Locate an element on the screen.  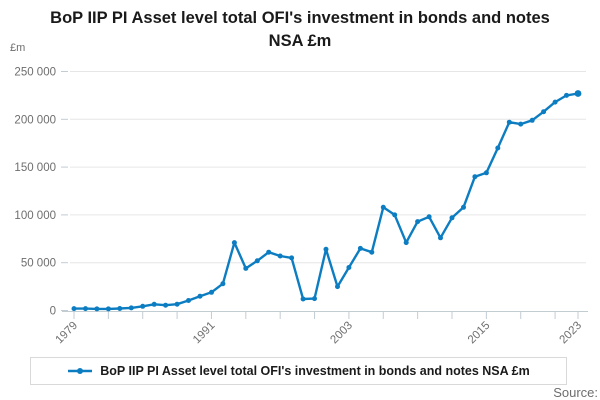
x-tick-label: 2023 is located at coordinates (571, 333).